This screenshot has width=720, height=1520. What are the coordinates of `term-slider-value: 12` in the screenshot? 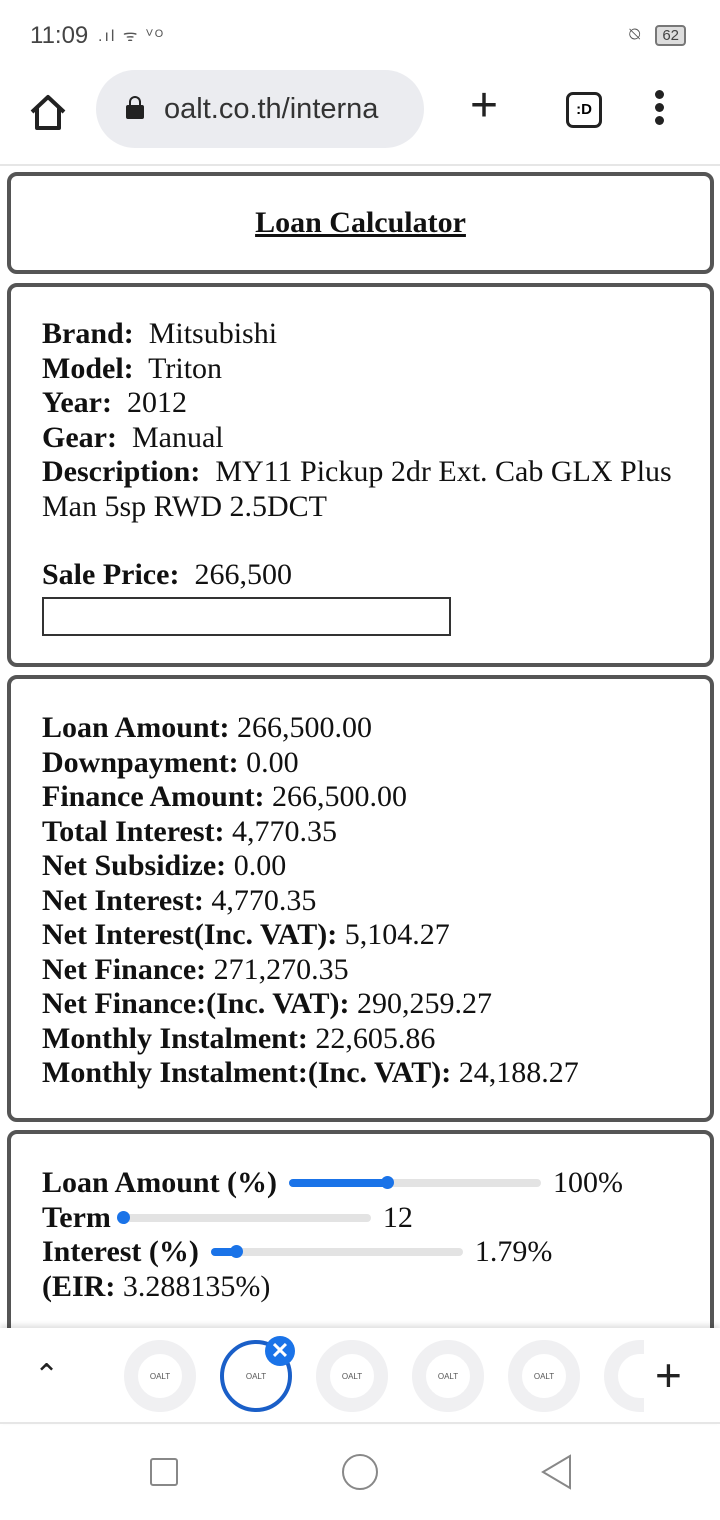 It's located at (397, 1217).